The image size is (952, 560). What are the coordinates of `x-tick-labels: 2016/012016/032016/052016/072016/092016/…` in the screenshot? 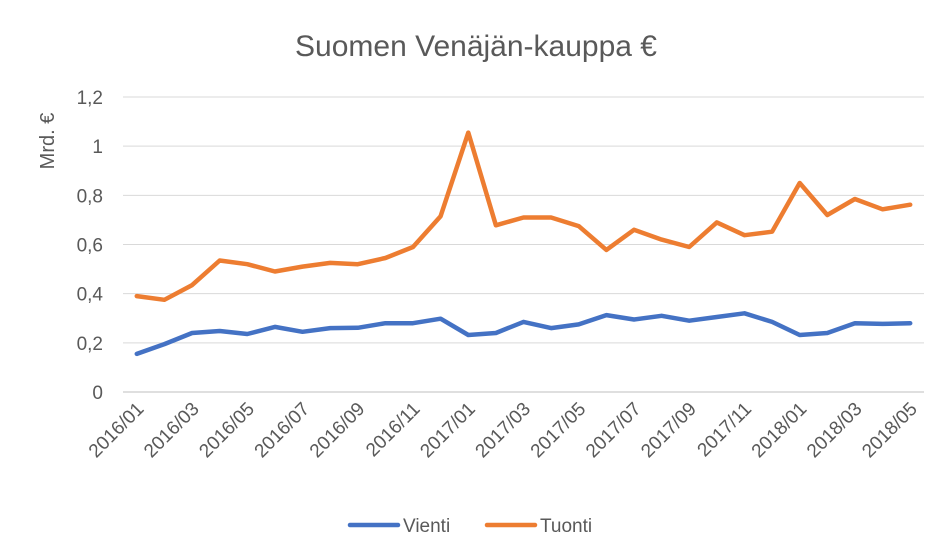 It's located at (503, 430).